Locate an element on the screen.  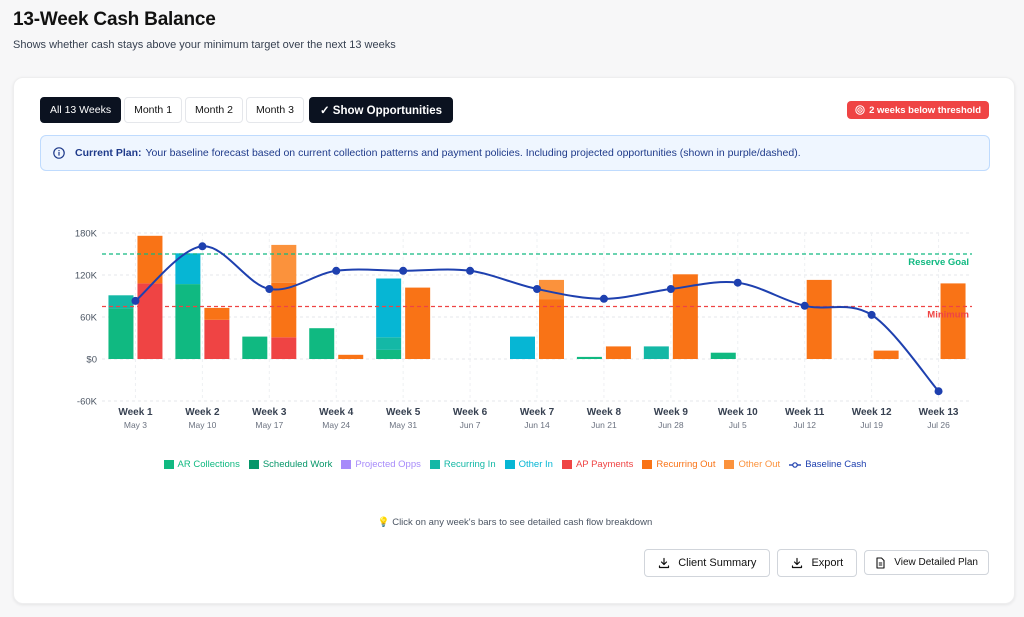
legend-item: Other Out is located at coordinates (752, 464).